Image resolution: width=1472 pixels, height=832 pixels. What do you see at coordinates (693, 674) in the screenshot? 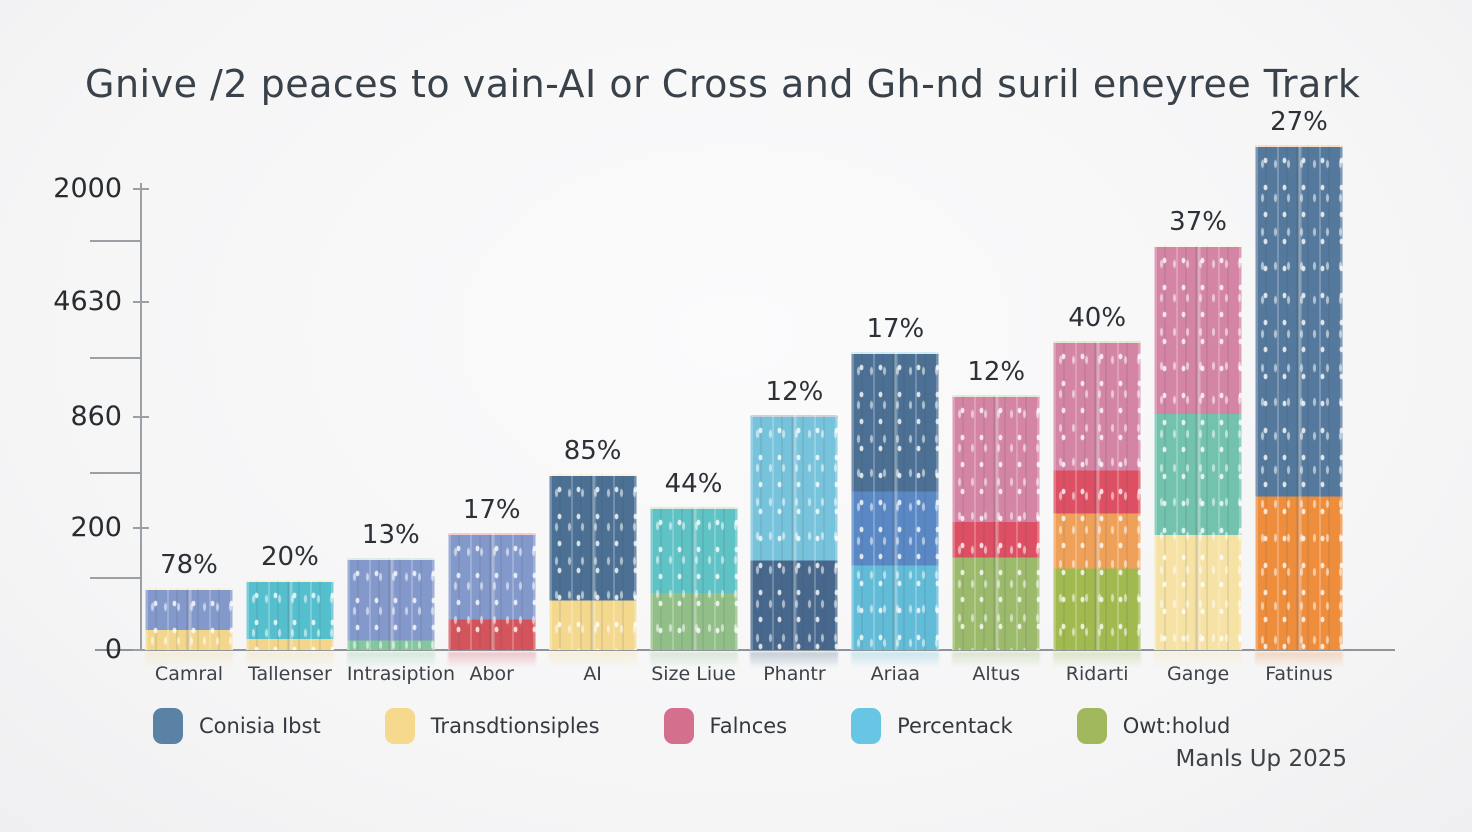
I see `x-axis-label-size-liue: Size Liue` at bounding box center [693, 674].